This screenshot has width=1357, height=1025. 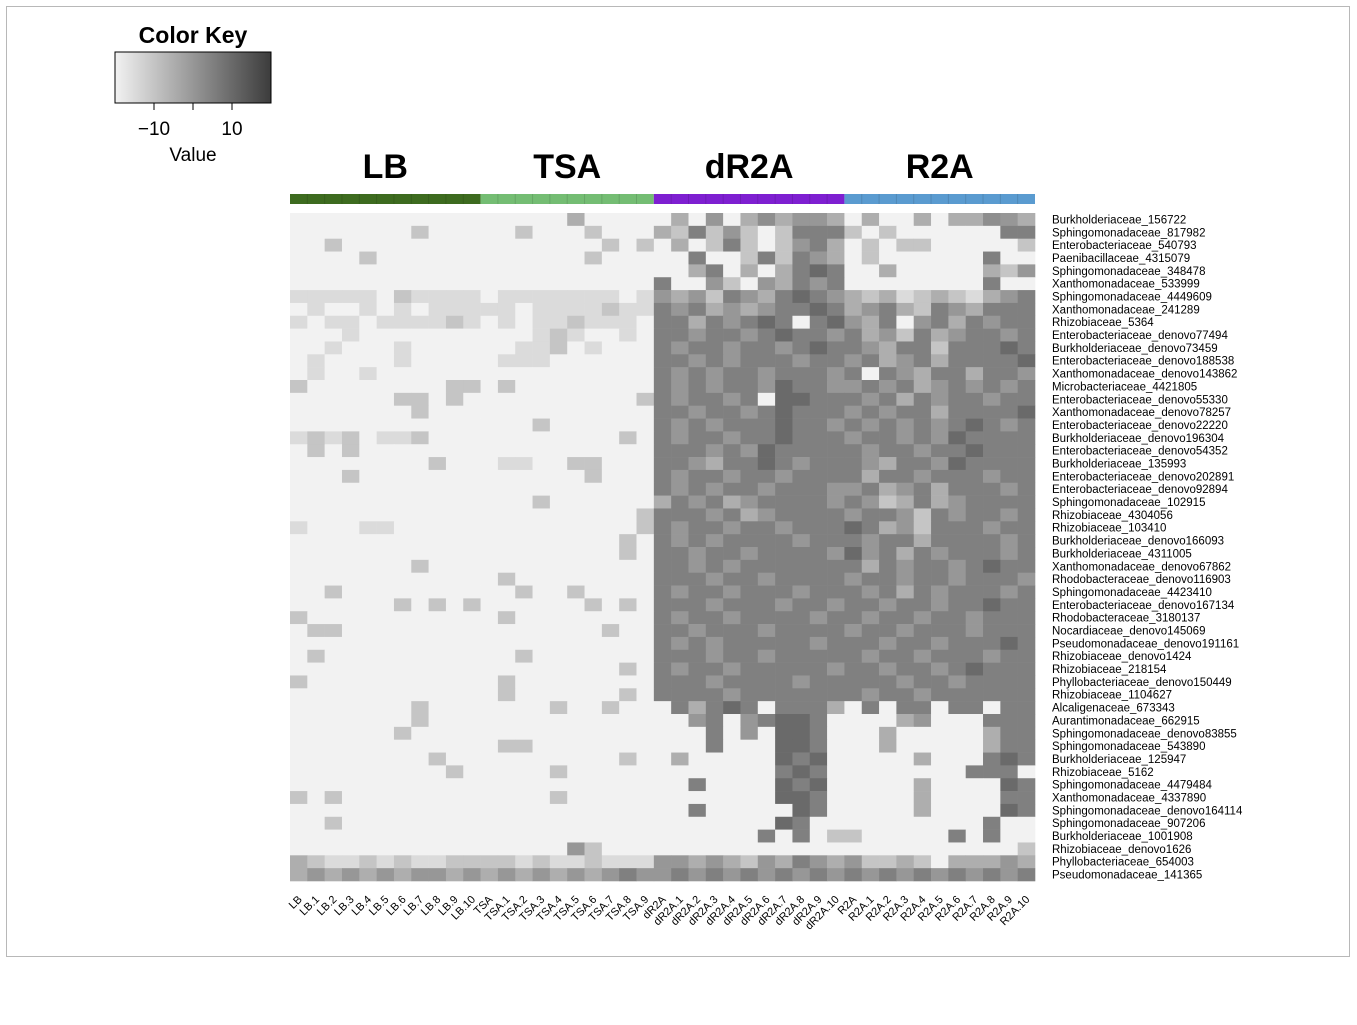 What do you see at coordinates (154, 129) in the screenshot?
I see `color-key-tick-label: −10` at bounding box center [154, 129].